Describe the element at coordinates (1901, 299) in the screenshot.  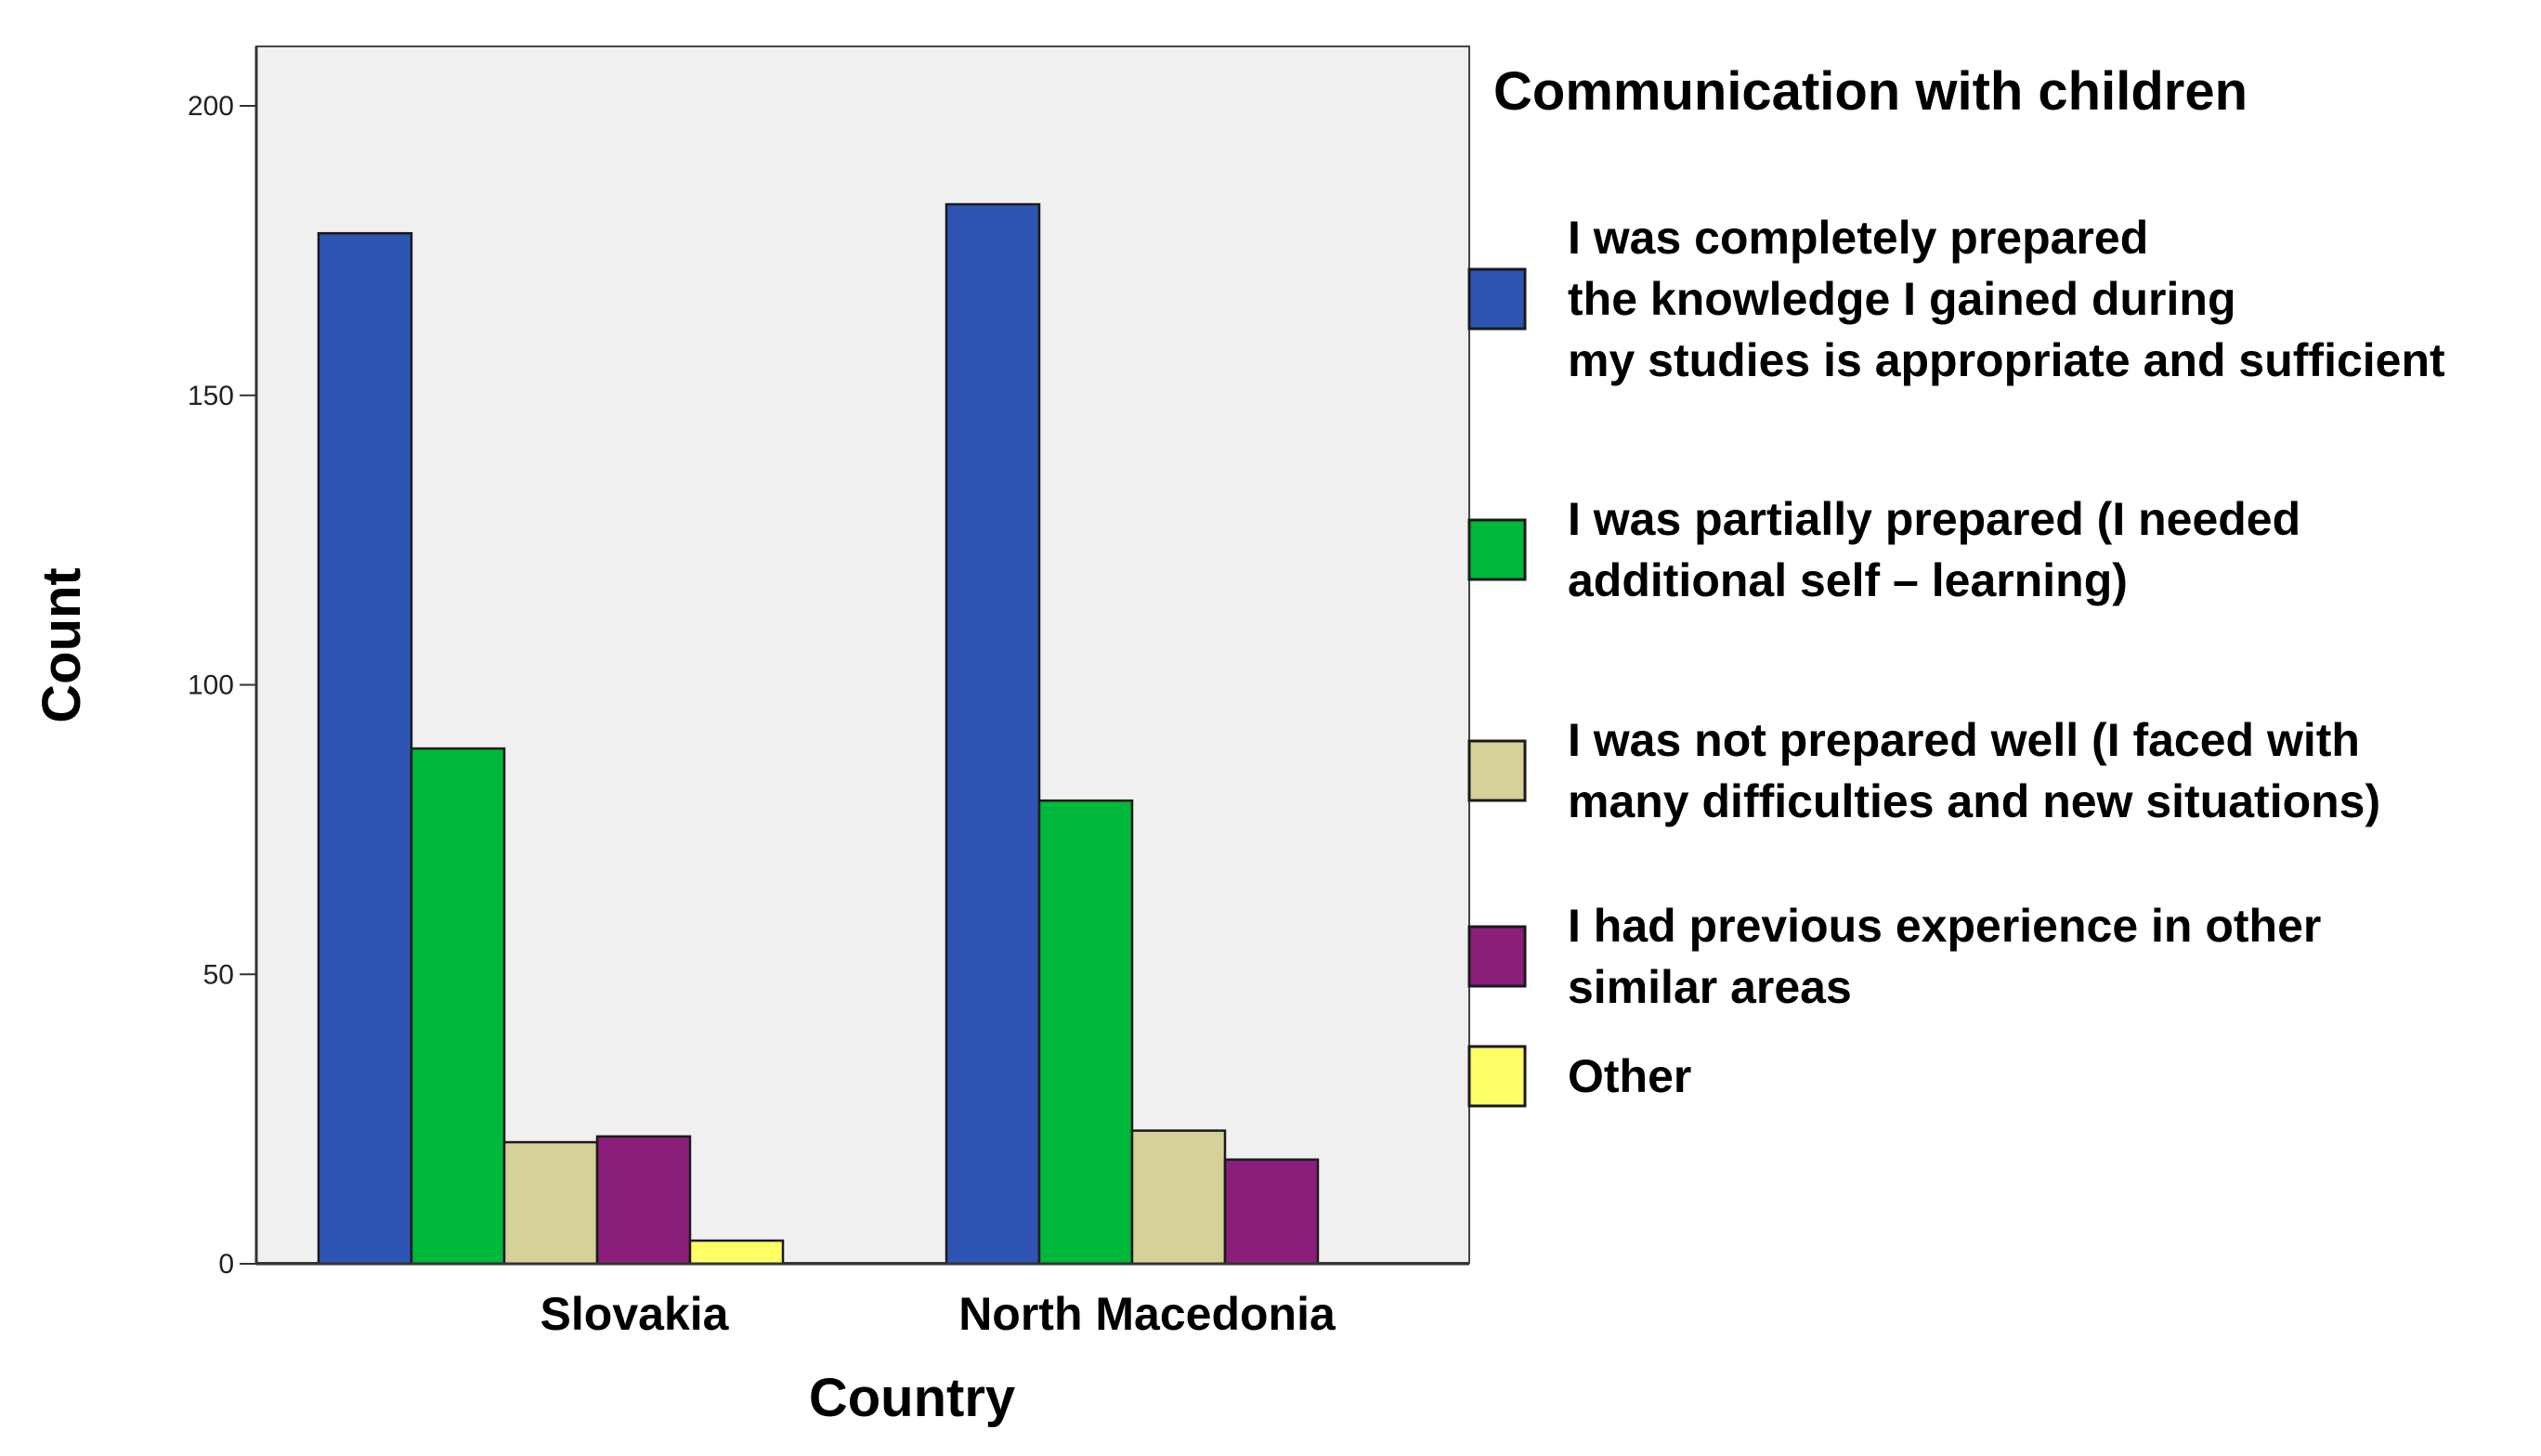
I see `legend-label-1: the knowledge I gained during` at that location.